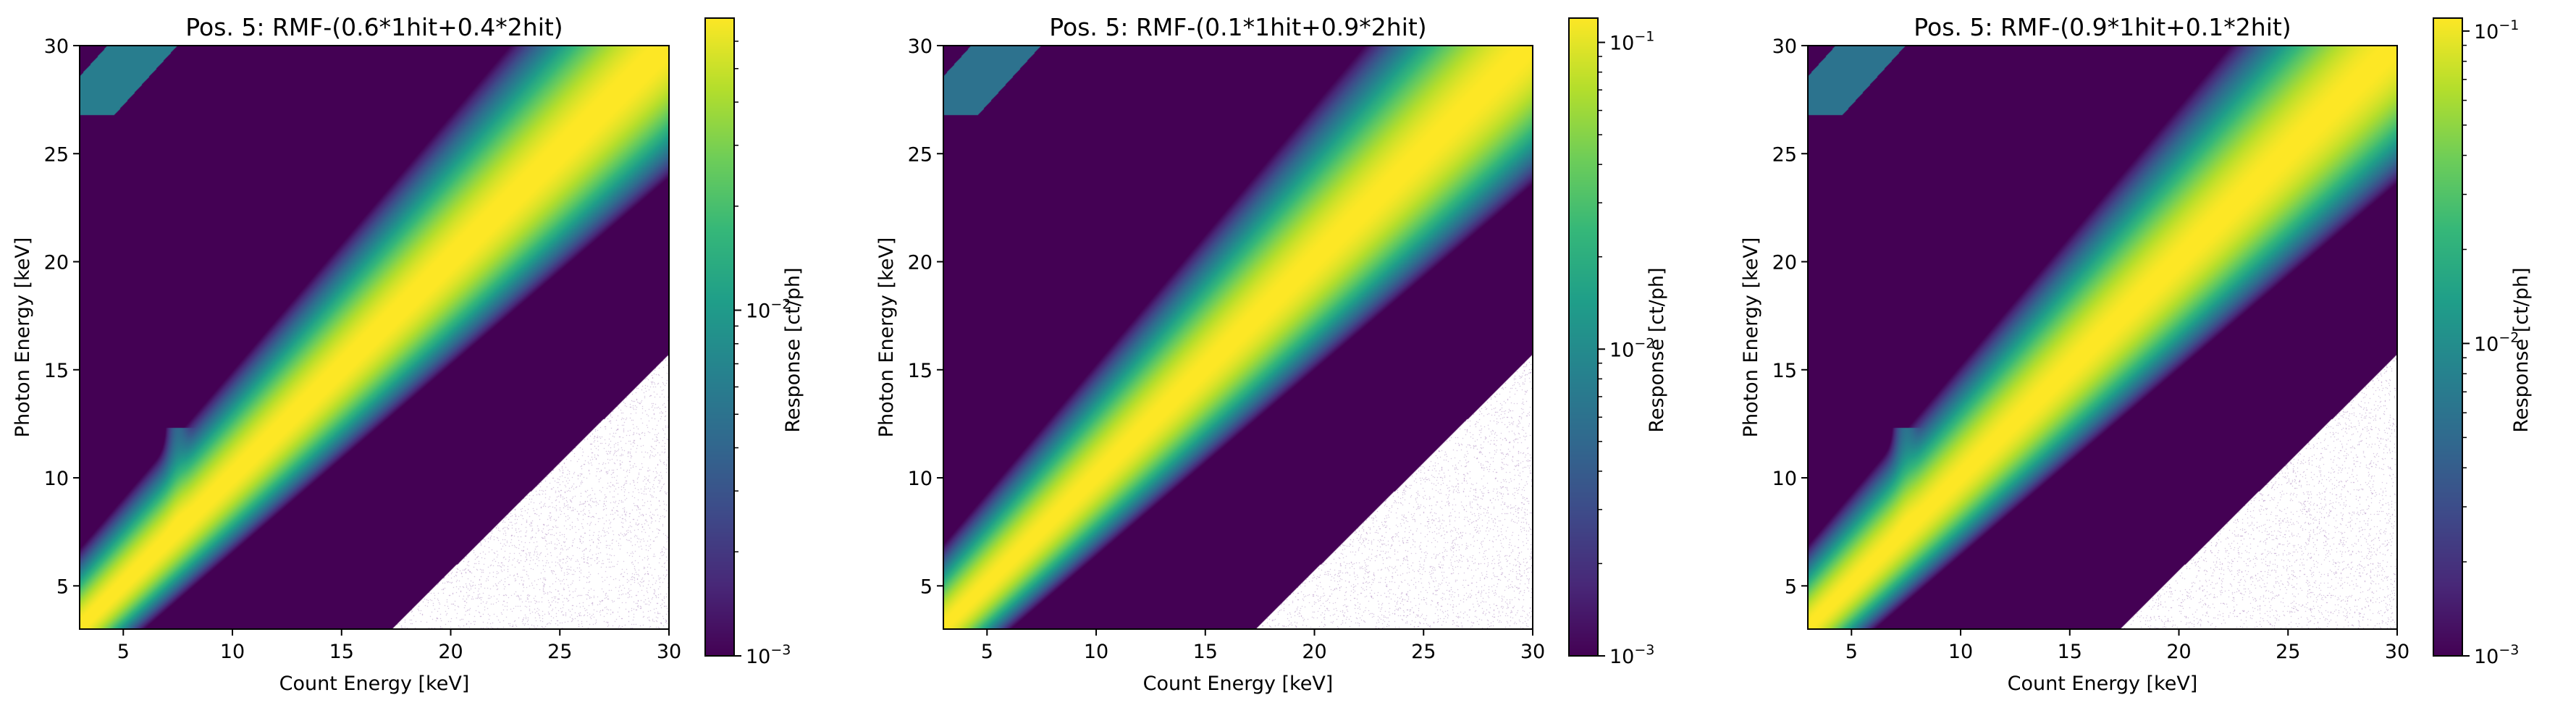 The height and width of the screenshot is (708, 2576). What do you see at coordinates (2102, 27) in the screenshot?
I see `chart-title: Pos. 5: RMF-(0.9*1hit+0.1*2hit)` at bounding box center [2102, 27].